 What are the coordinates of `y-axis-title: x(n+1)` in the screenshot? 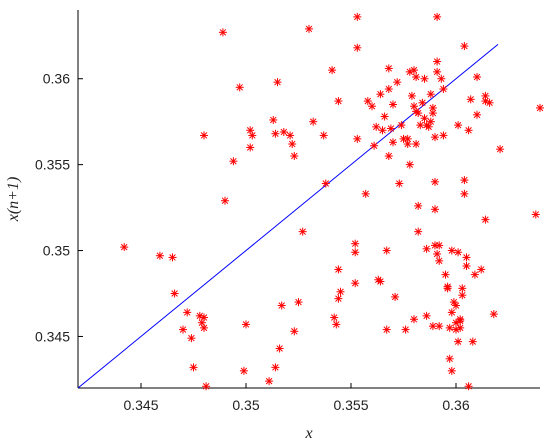 It's located at (13, 200).